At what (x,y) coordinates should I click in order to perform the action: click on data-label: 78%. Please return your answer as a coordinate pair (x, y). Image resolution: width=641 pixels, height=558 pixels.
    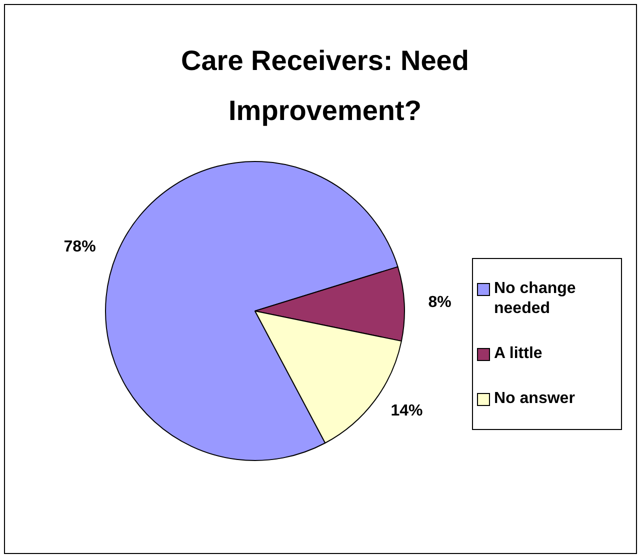
    Looking at the image, I should click on (80, 247).